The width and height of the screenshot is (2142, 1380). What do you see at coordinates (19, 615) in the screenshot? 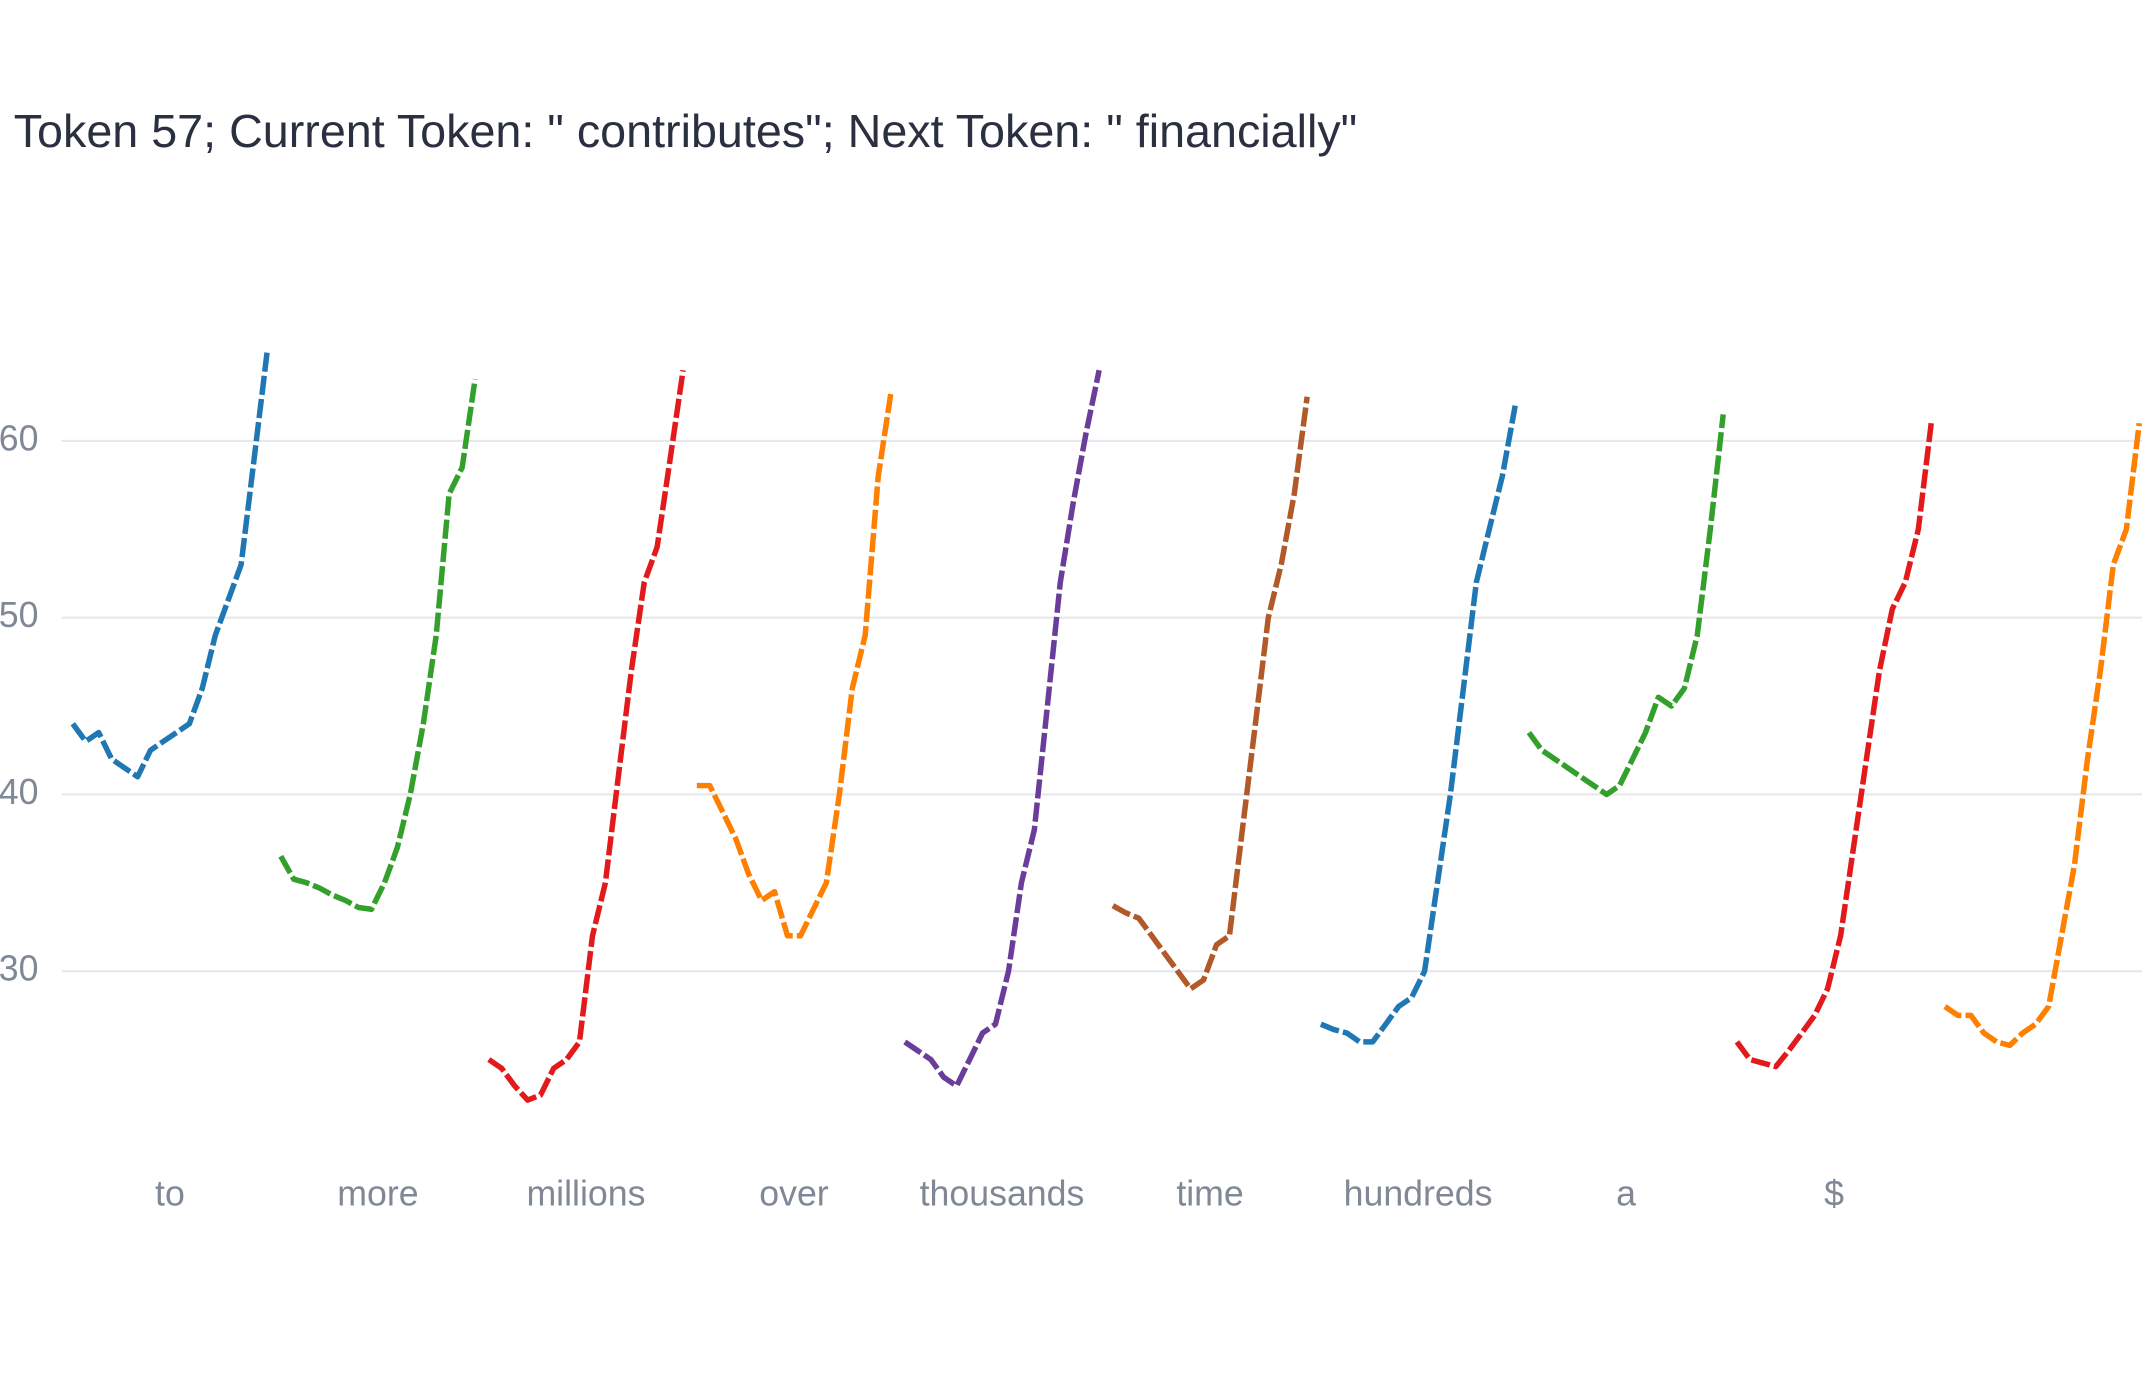
I see `y-tick-label: 50` at bounding box center [19, 615].